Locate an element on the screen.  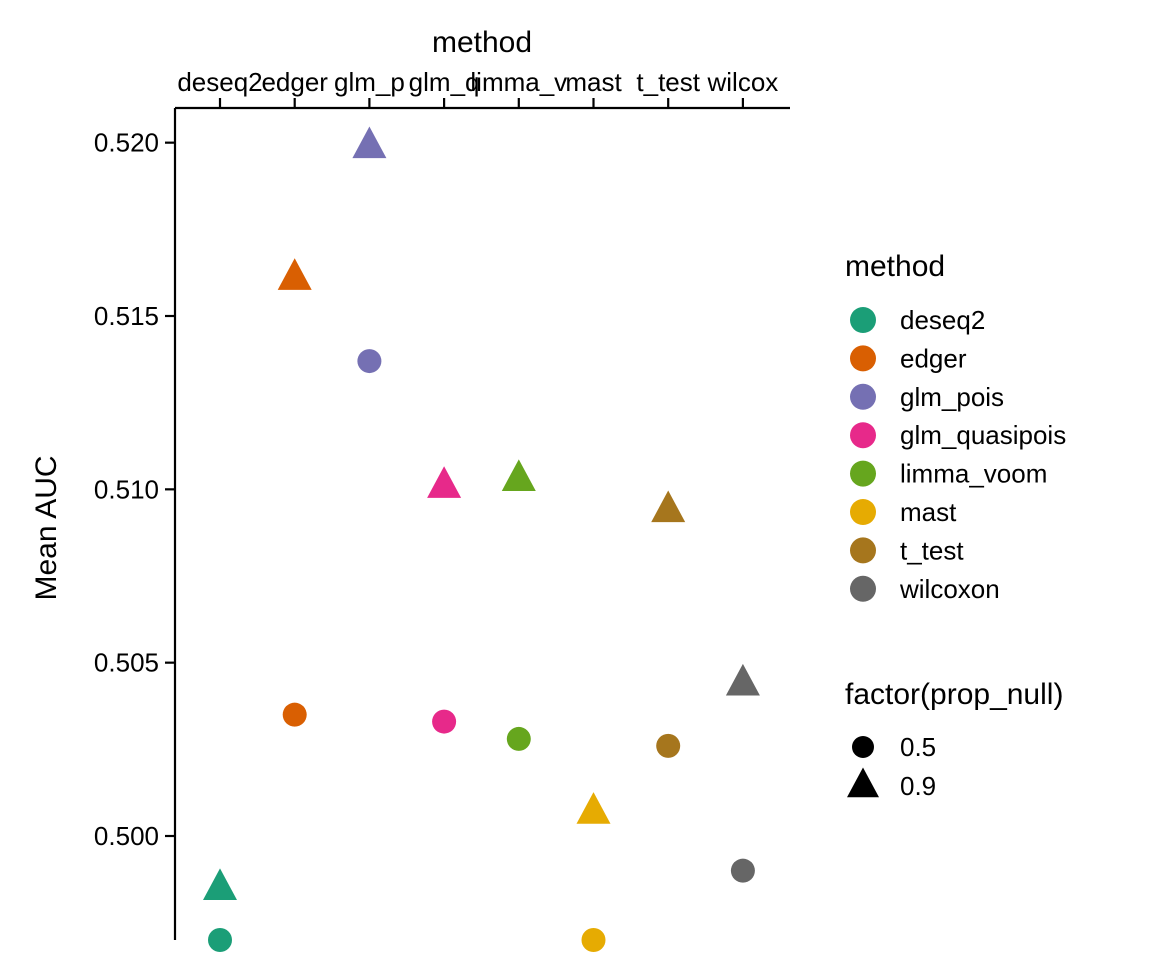
y-tick-label: 0.520 is located at coordinates (126, 143).